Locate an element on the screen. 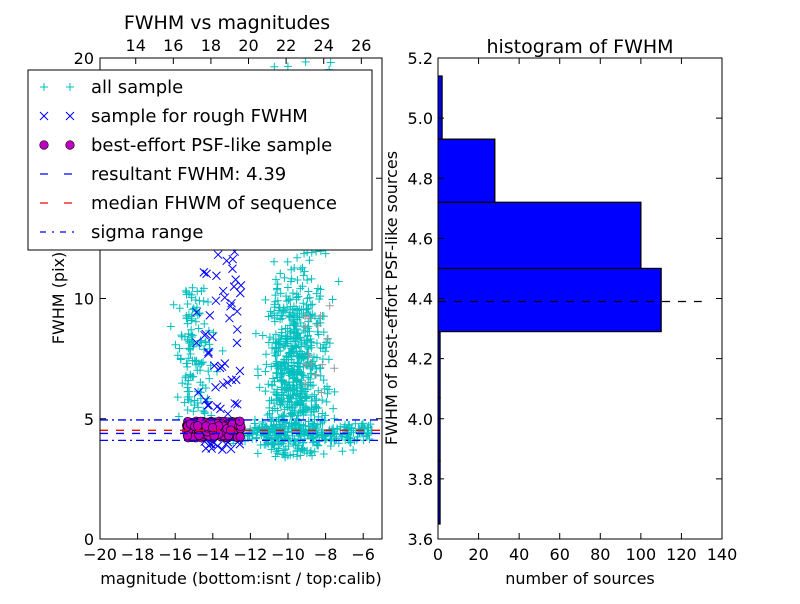 This screenshot has height=604, width=800. y-tick-label: 4.2 is located at coordinates (420, 359).